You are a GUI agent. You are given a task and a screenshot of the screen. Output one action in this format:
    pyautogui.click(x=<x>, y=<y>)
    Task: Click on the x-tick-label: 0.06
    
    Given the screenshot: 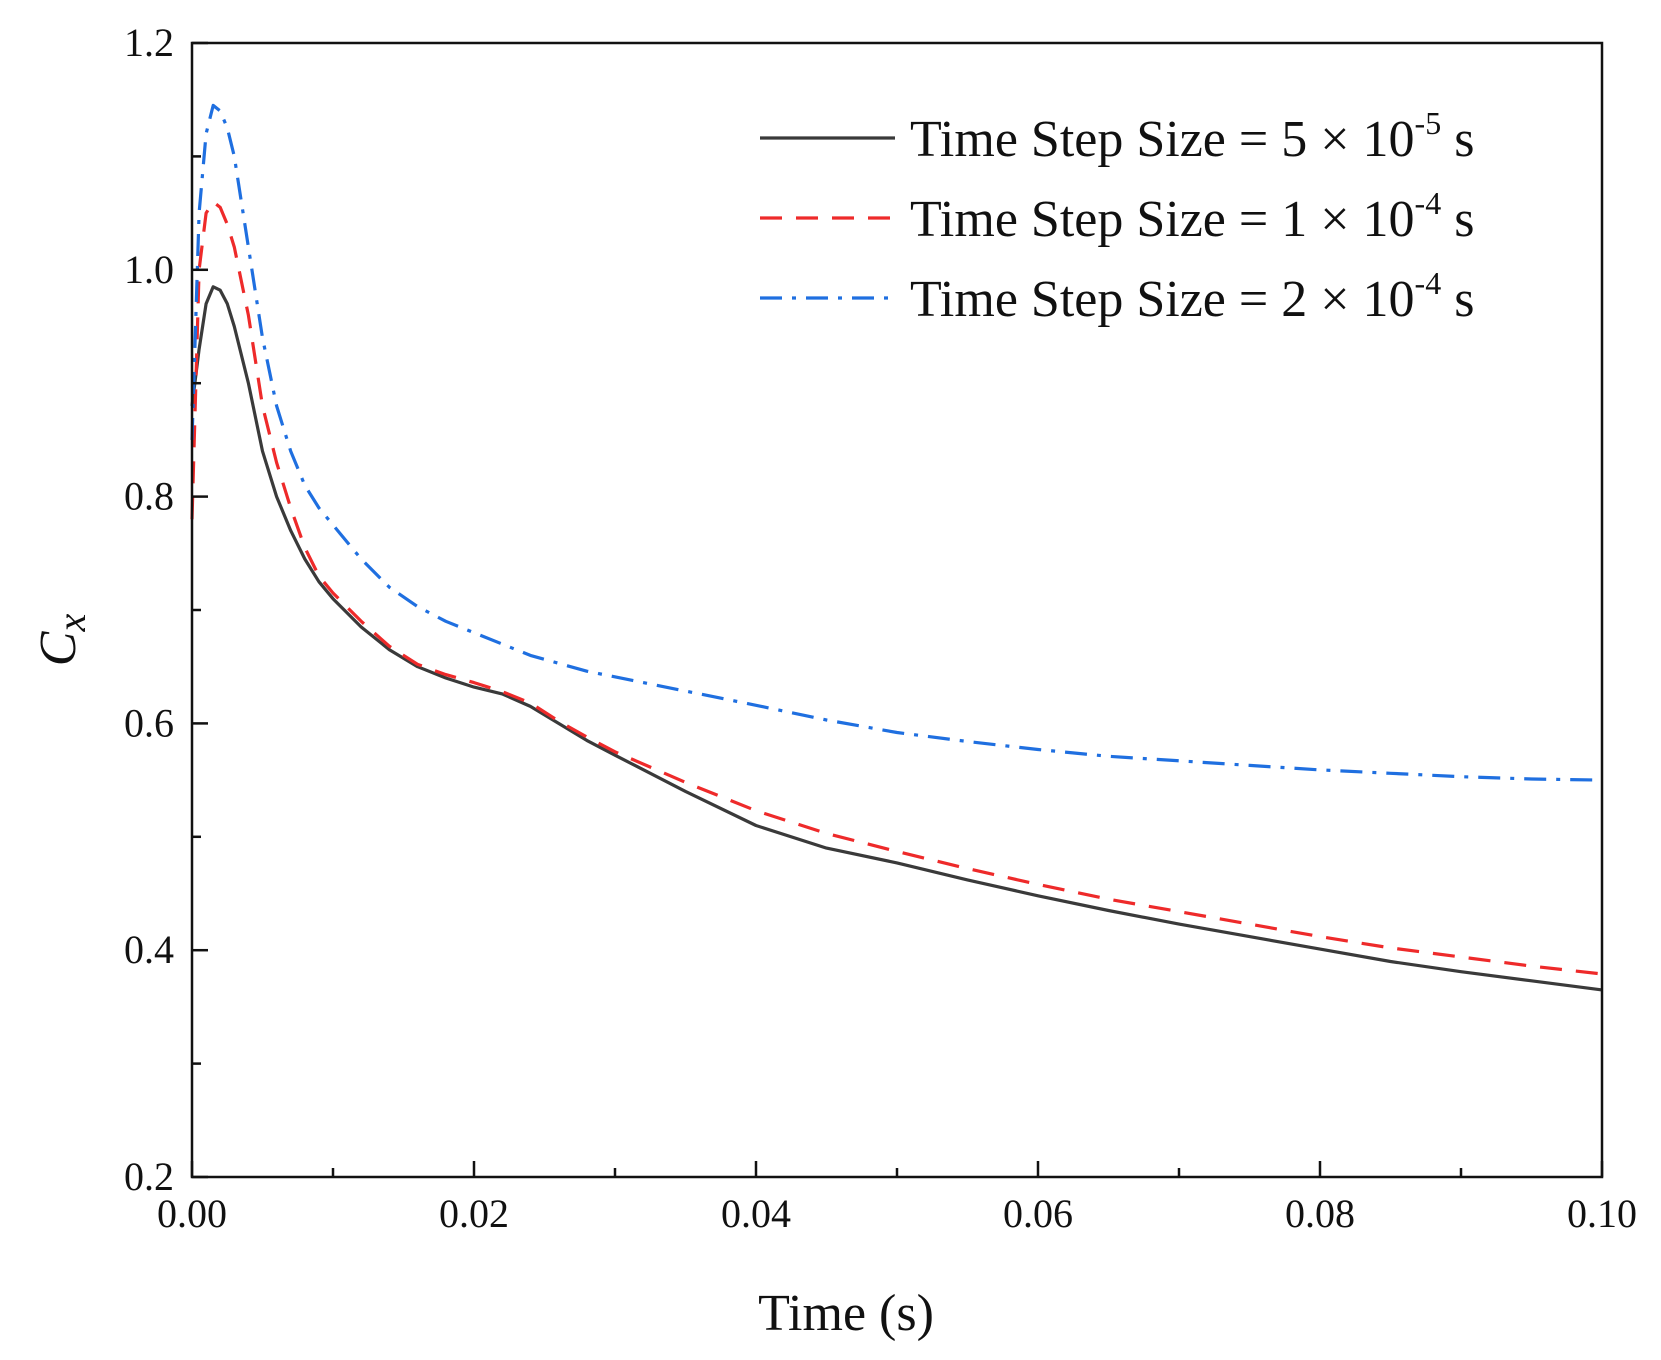 What is the action you would take?
    pyautogui.click(x=1038, y=1213)
    